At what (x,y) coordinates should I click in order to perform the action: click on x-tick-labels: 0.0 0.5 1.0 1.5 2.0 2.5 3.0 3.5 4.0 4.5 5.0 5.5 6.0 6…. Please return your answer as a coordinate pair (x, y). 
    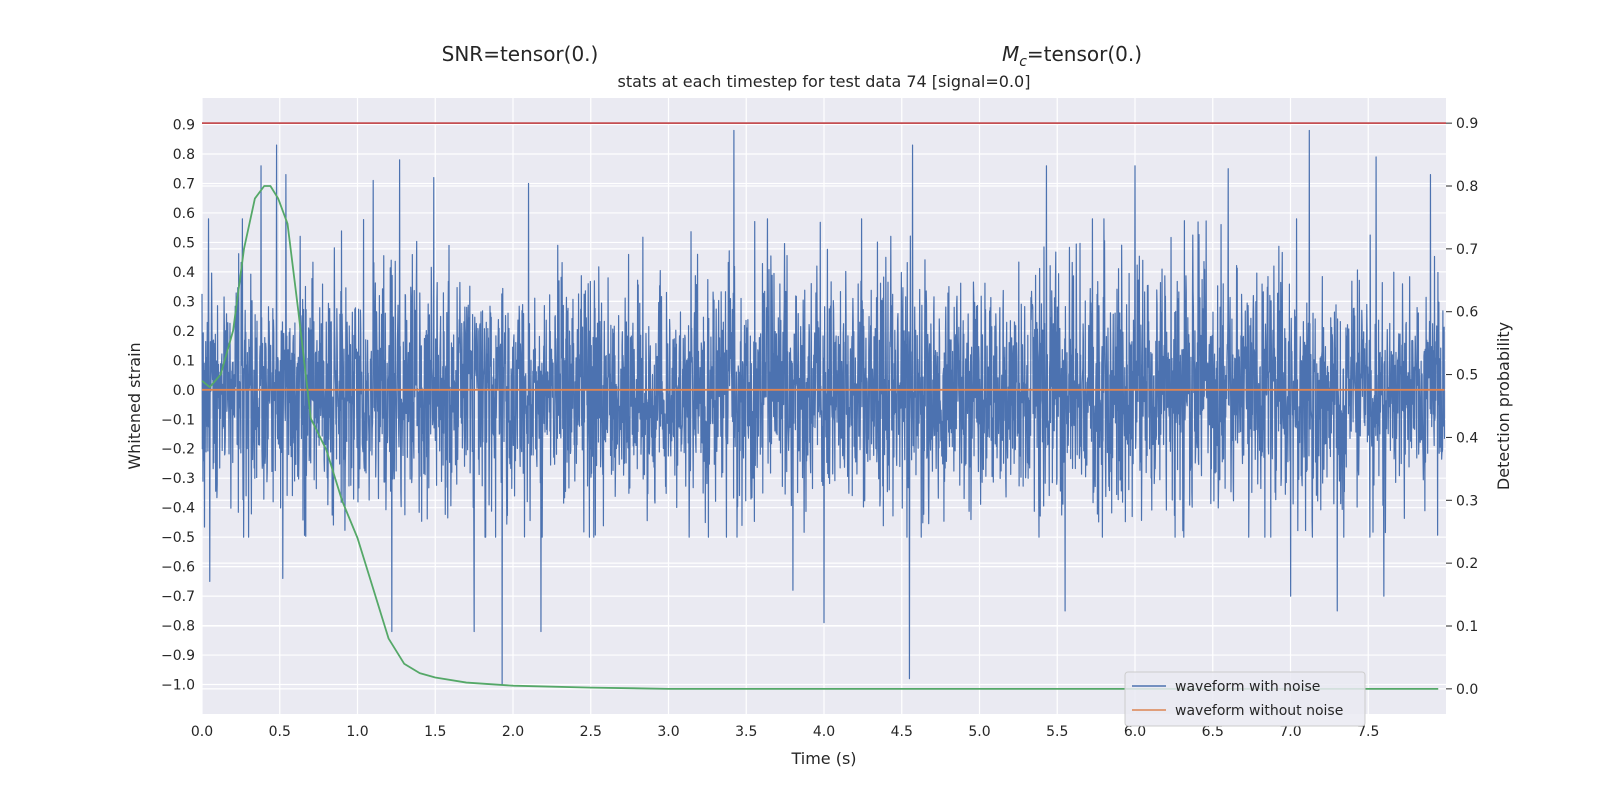
    Looking at the image, I should click on (785, 732).